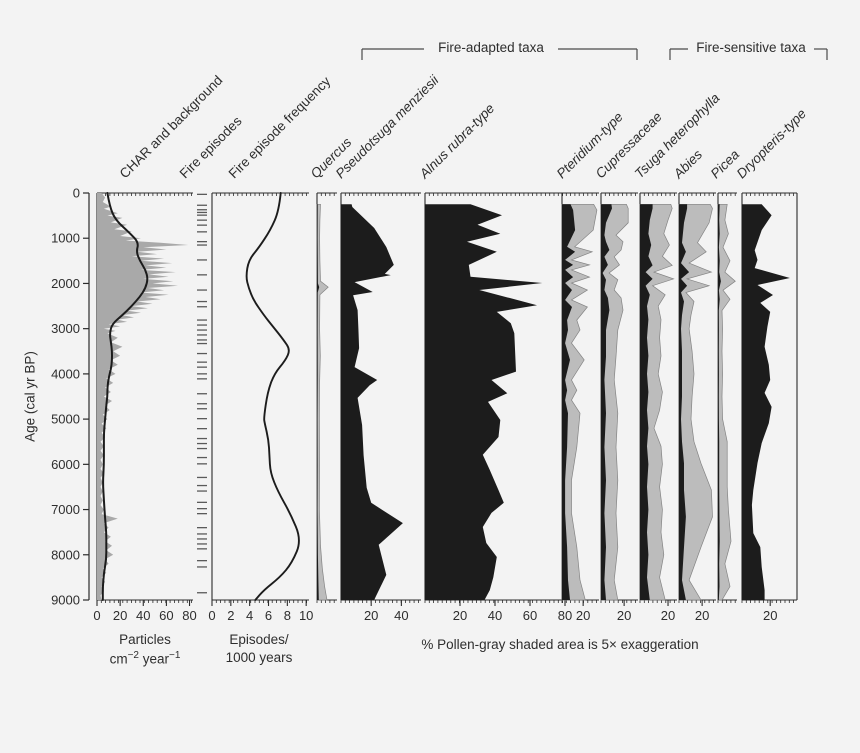 The image size is (860, 753). Describe the element at coordinates (751, 47) in the screenshot. I see `group-label-fire-sensitive: Fire-sensitive taxa` at that location.